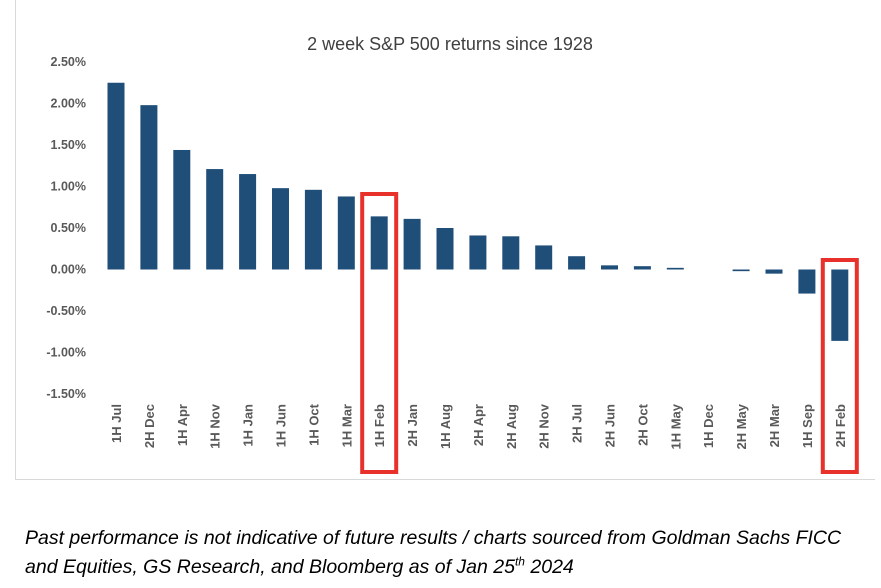 Image resolution: width=881 pixels, height=588 pixels. Describe the element at coordinates (281, 425) in the screenshot. I see `x-tick-label: 1H Jun` at that location.